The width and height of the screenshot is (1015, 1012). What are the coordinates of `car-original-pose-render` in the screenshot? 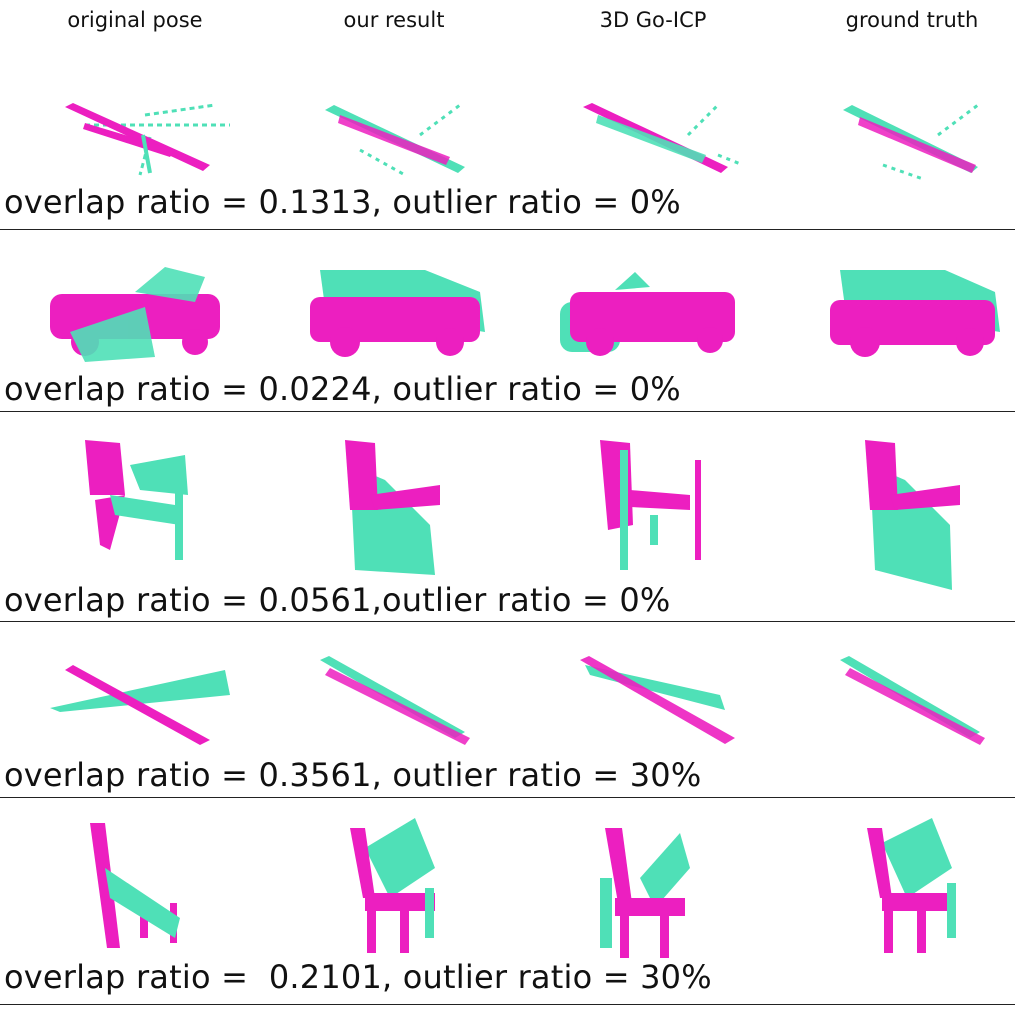 It's located at (165, 314).